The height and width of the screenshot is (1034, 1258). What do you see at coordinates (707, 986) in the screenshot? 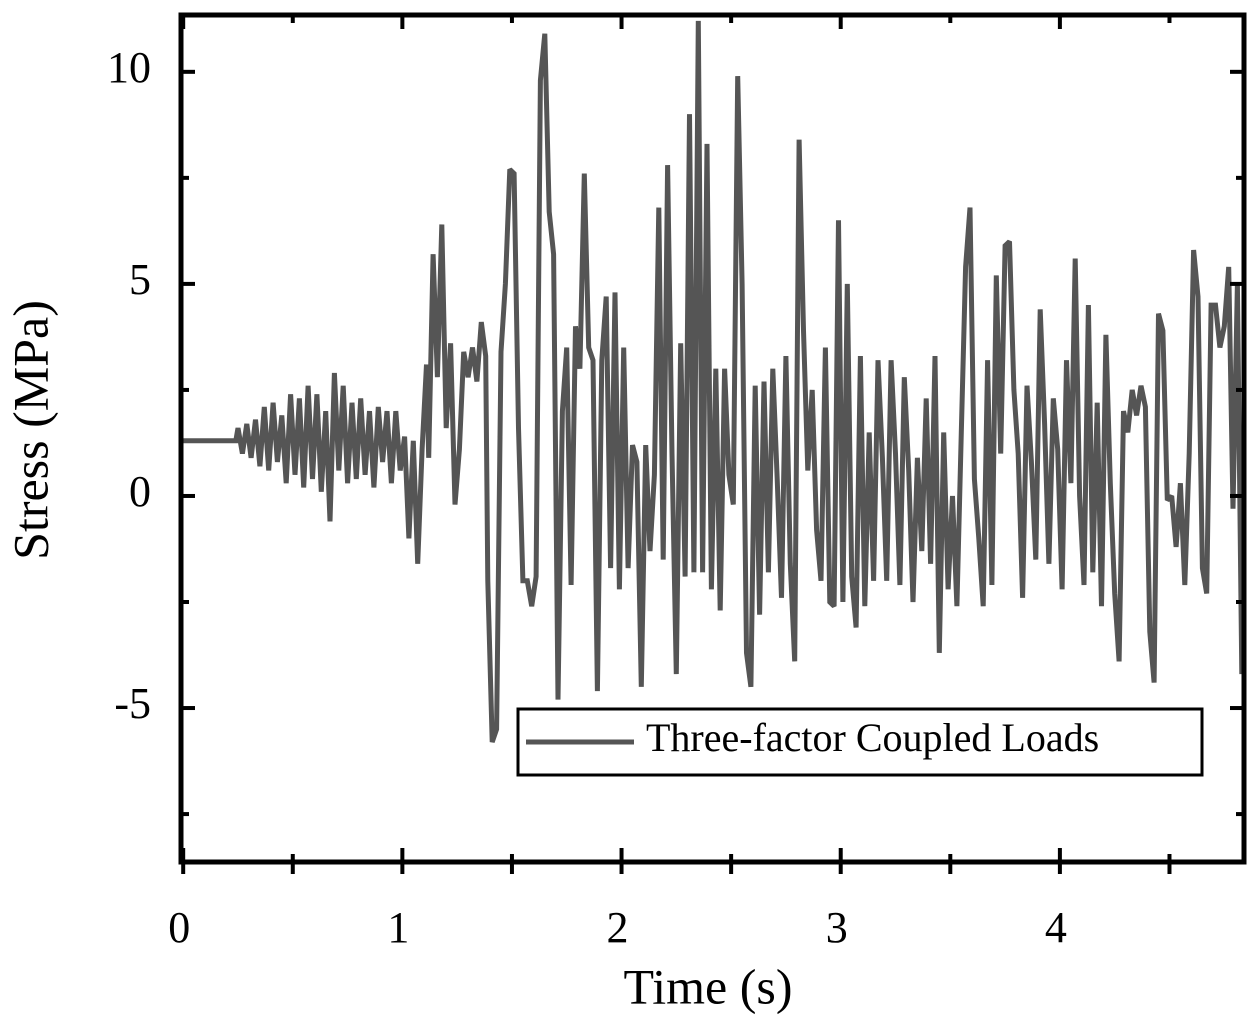
I see `x-axis-label: Time (s)` at bounding box center [707, 986].